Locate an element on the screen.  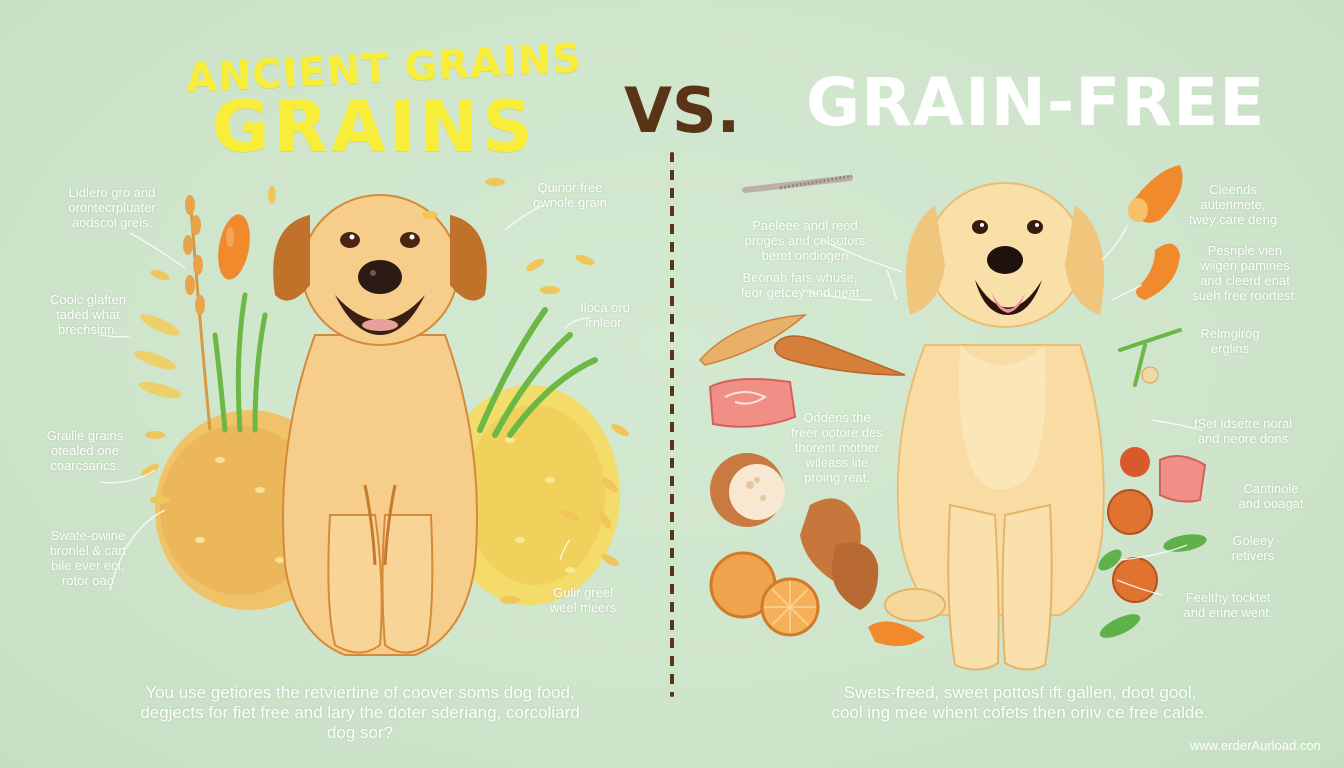
orange-slice-icon is located at coordinates (764, 594).